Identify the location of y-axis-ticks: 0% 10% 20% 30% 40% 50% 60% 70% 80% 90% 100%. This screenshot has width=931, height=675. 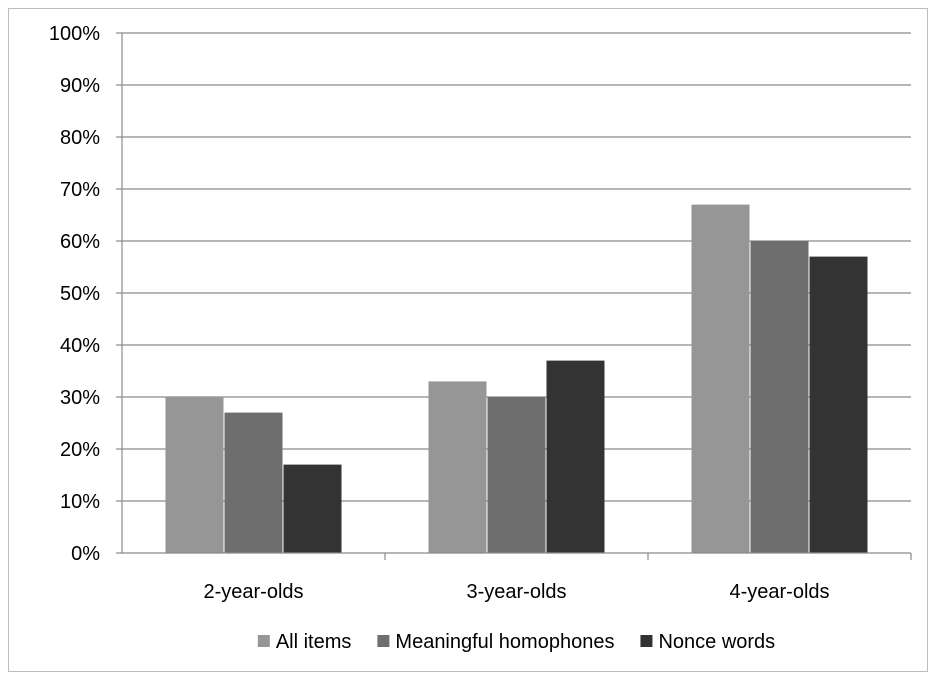
(85, 294).